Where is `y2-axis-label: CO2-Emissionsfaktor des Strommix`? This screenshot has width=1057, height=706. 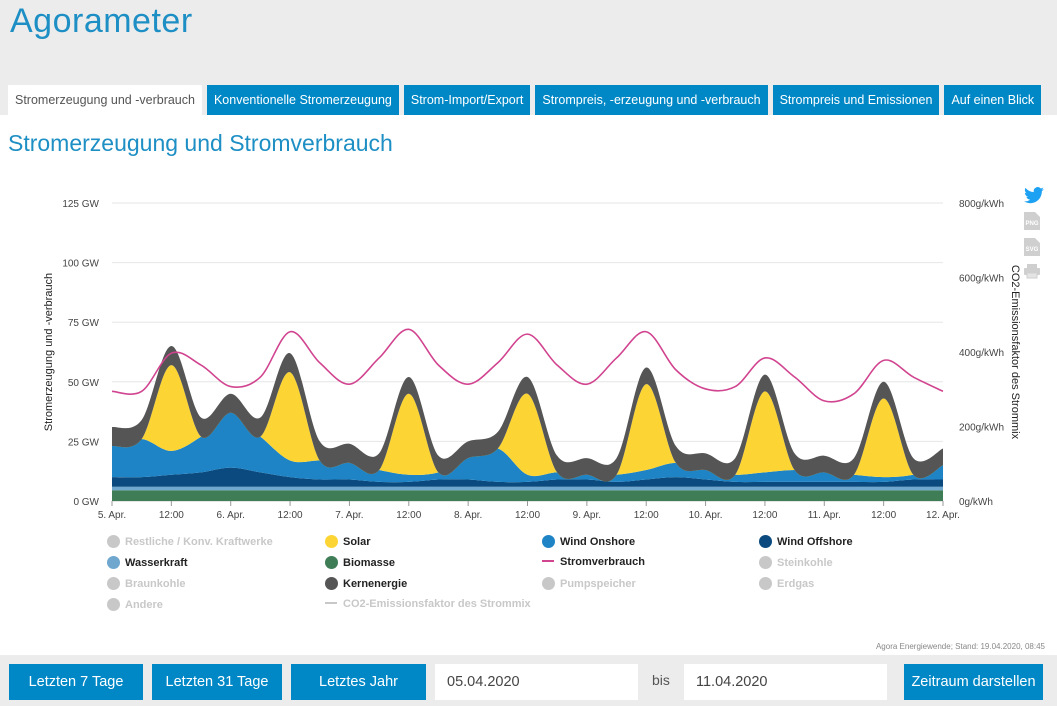 y2-axis-label: CO2-Emissionsfaktor des Strommix is located at coordinates (1015, 352).